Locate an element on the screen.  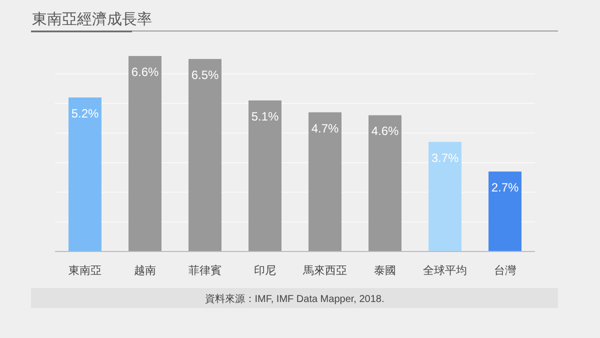
x-tick-label: 台灣 is located at coordinates (505, 270).